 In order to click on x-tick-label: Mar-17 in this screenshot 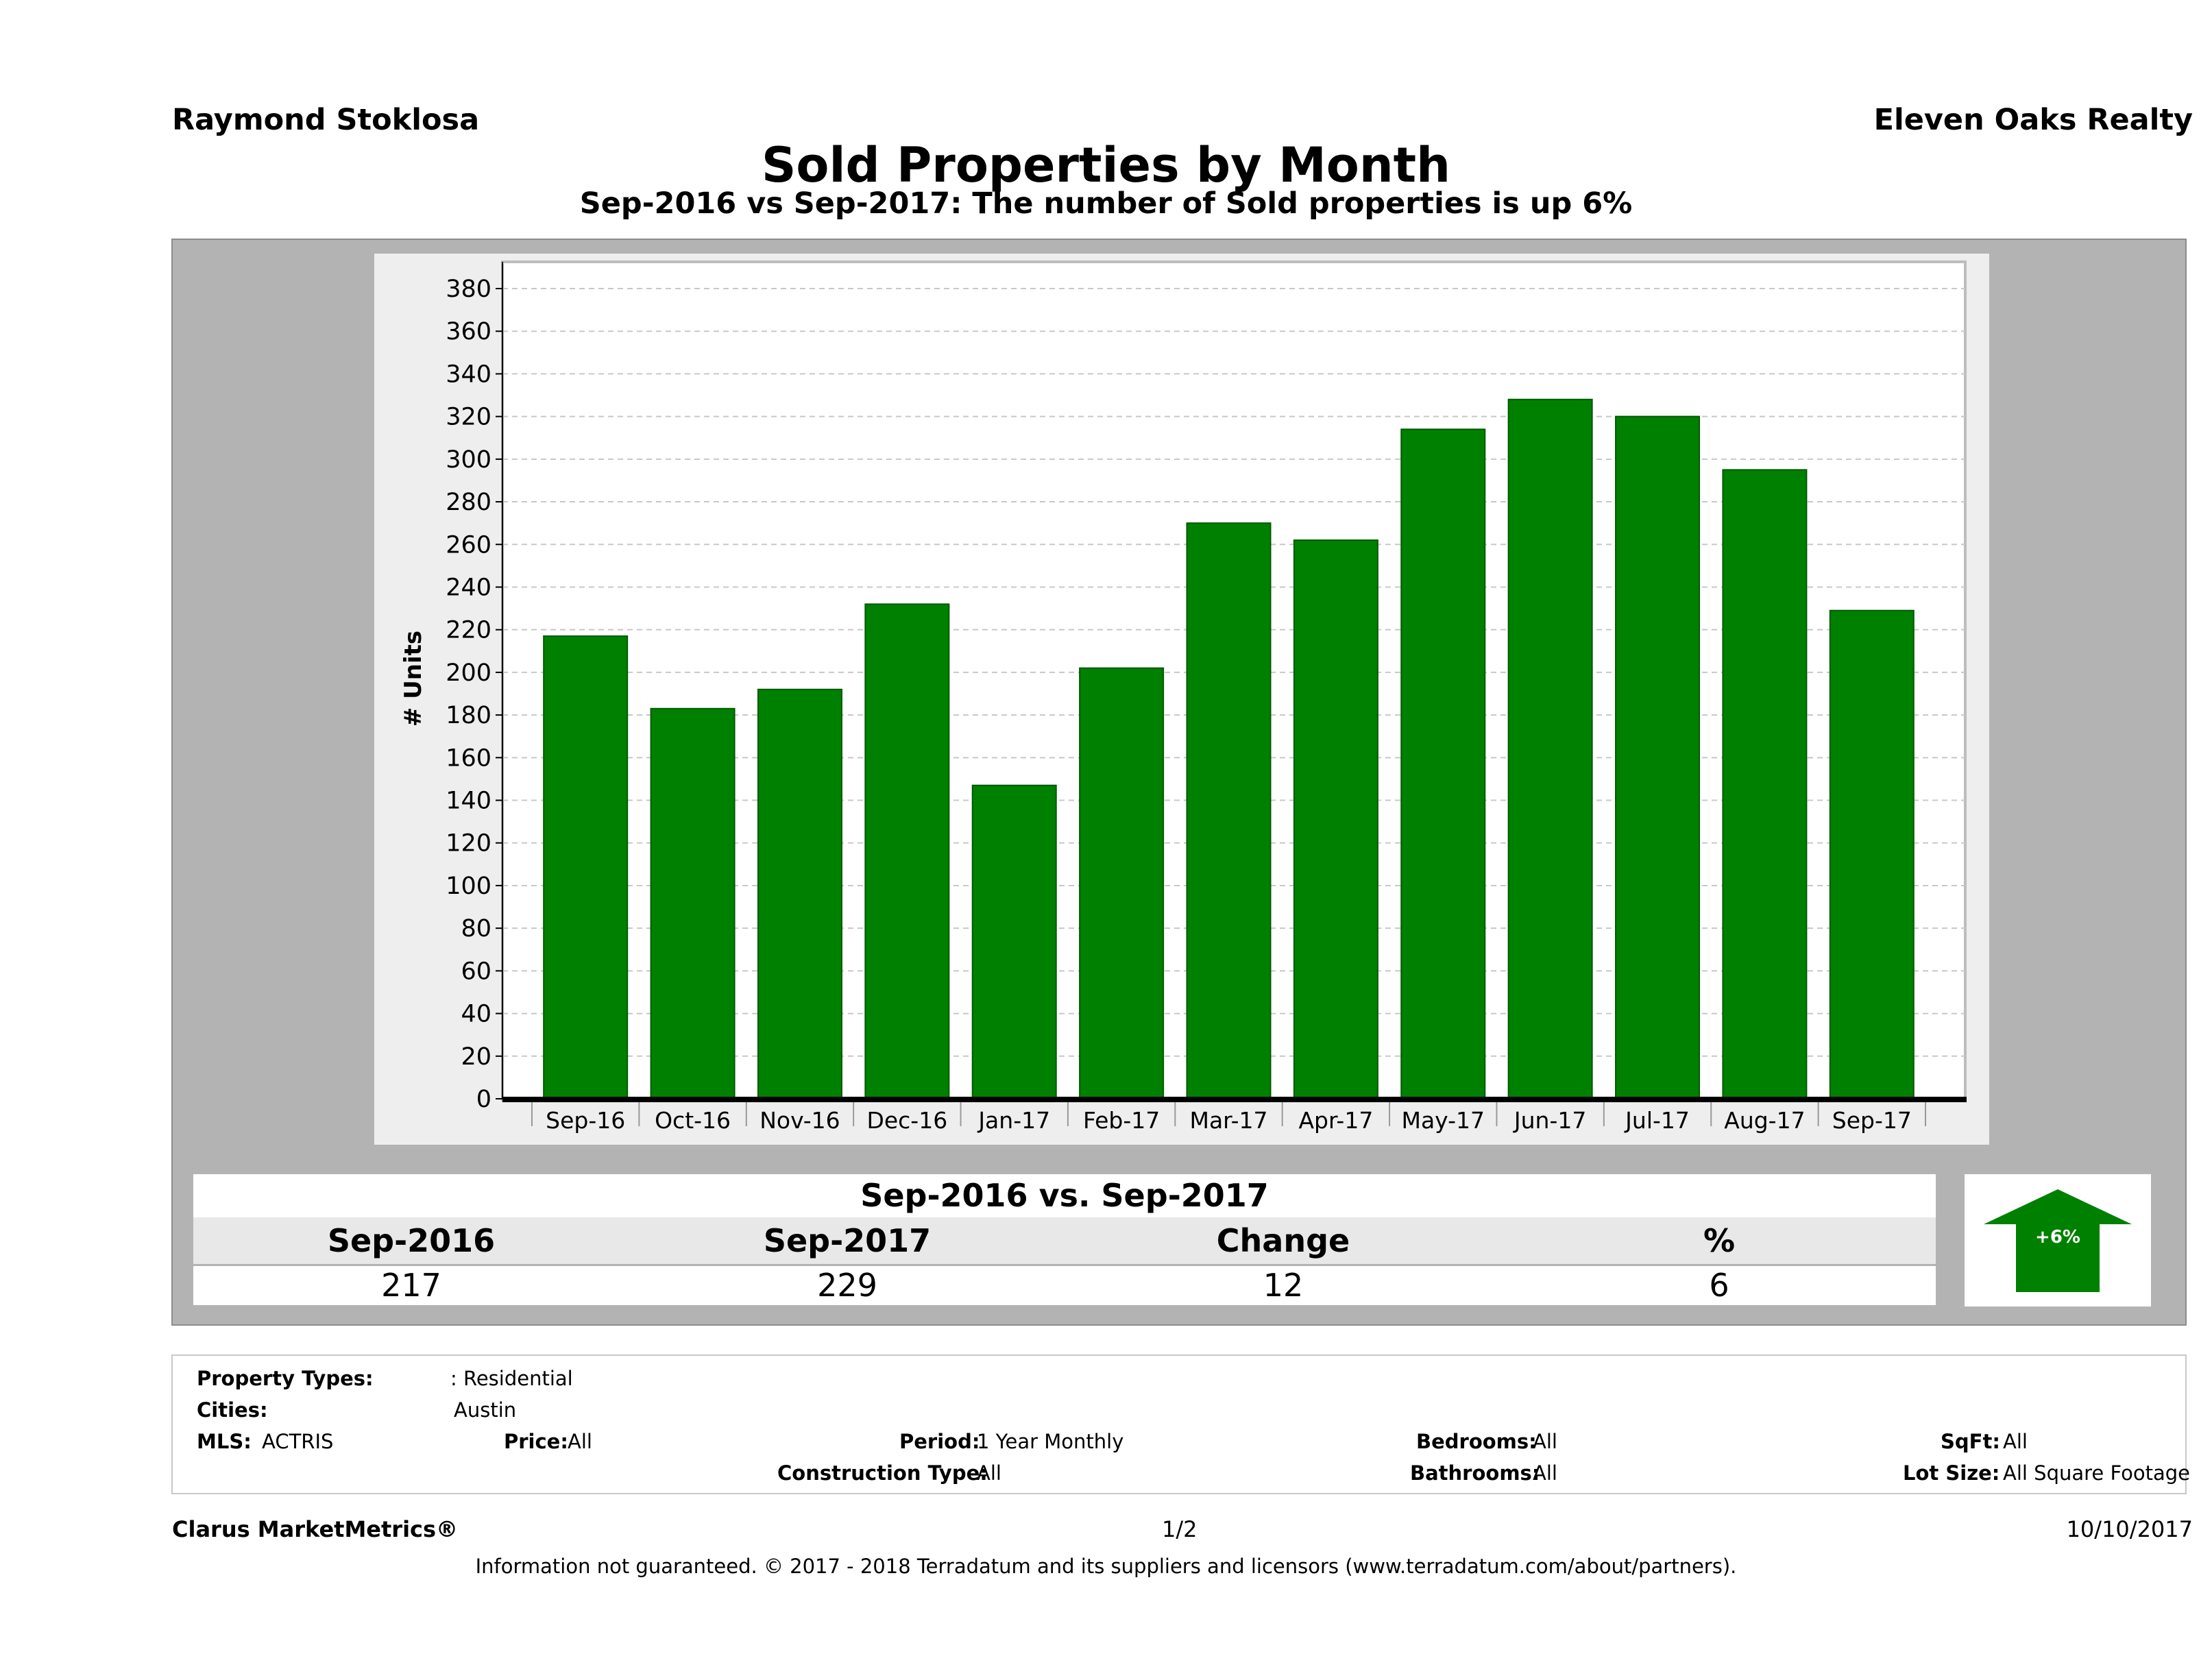, I will do `click(1228, 1120)`.